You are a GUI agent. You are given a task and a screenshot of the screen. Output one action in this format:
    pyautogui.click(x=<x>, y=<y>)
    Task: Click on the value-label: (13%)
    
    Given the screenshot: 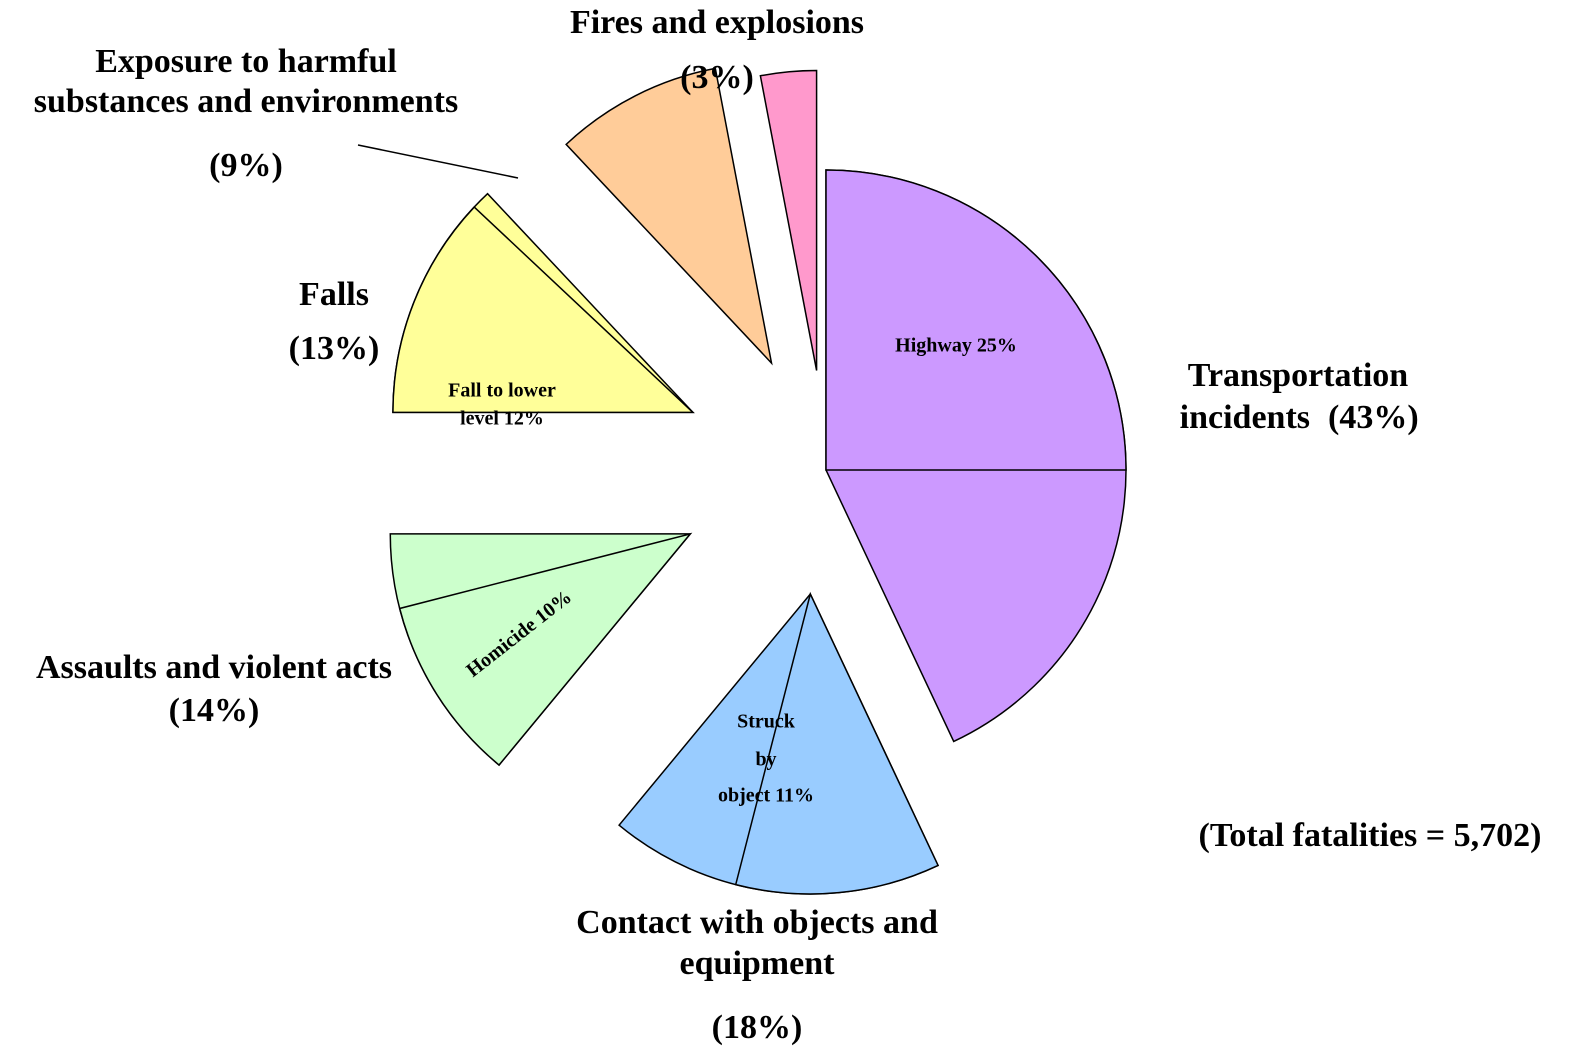 What is the action you would take?
    pyautogui.click(x=334, y=348)
    